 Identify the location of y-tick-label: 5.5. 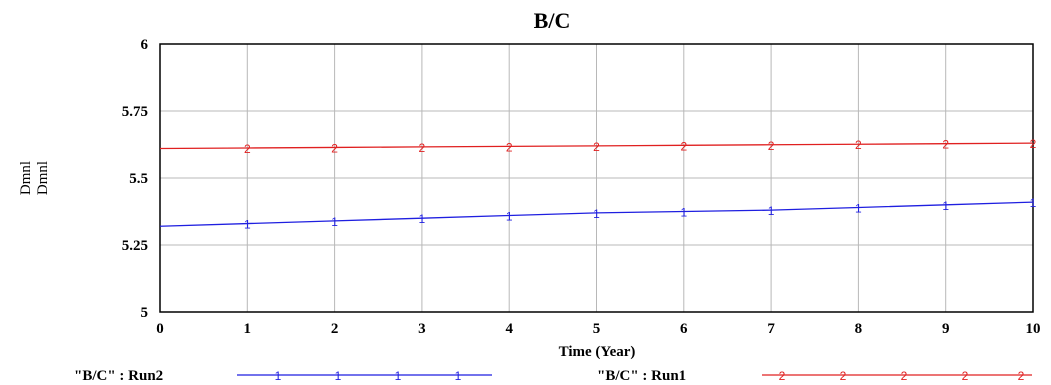
(138, 179).